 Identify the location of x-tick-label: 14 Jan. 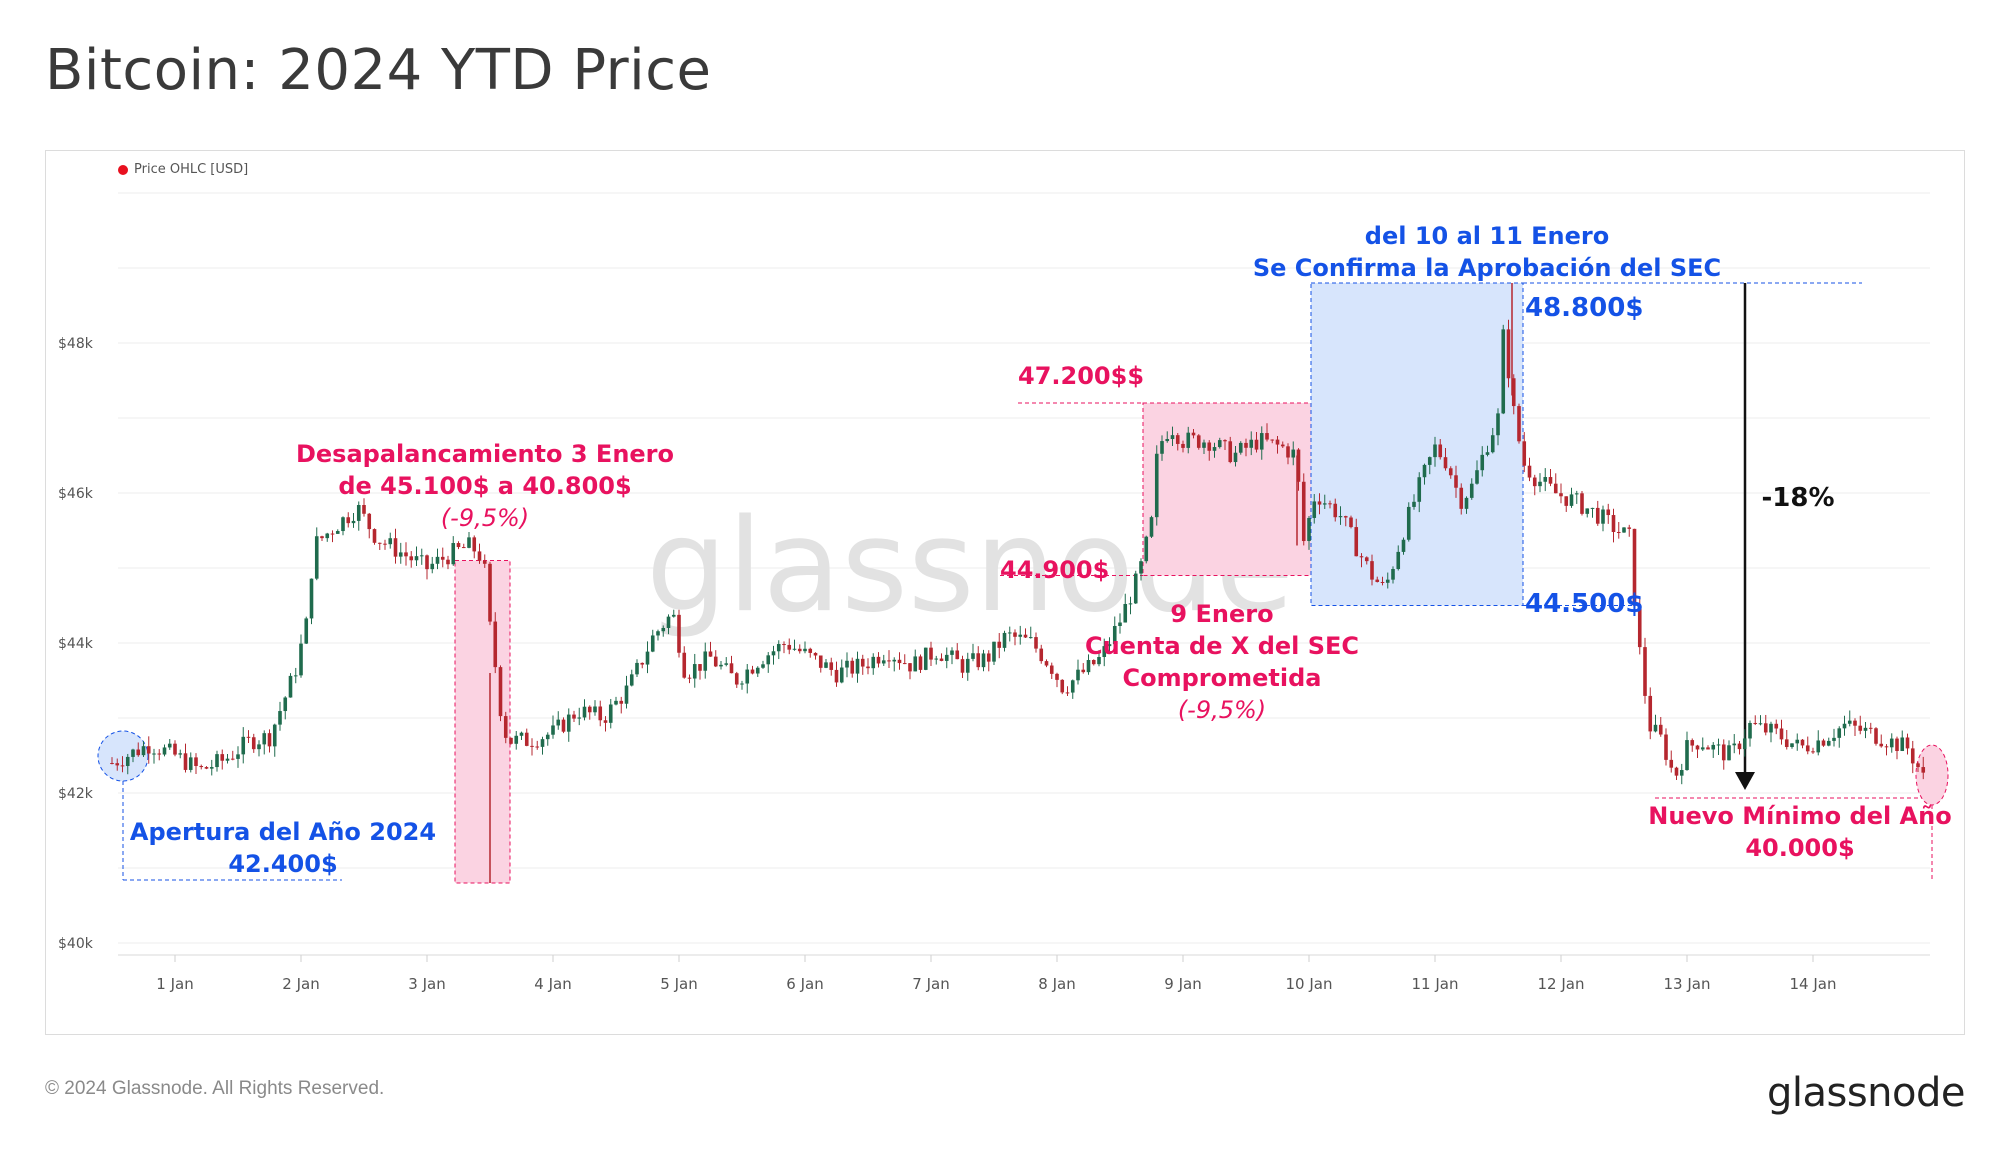
(1813, 984).